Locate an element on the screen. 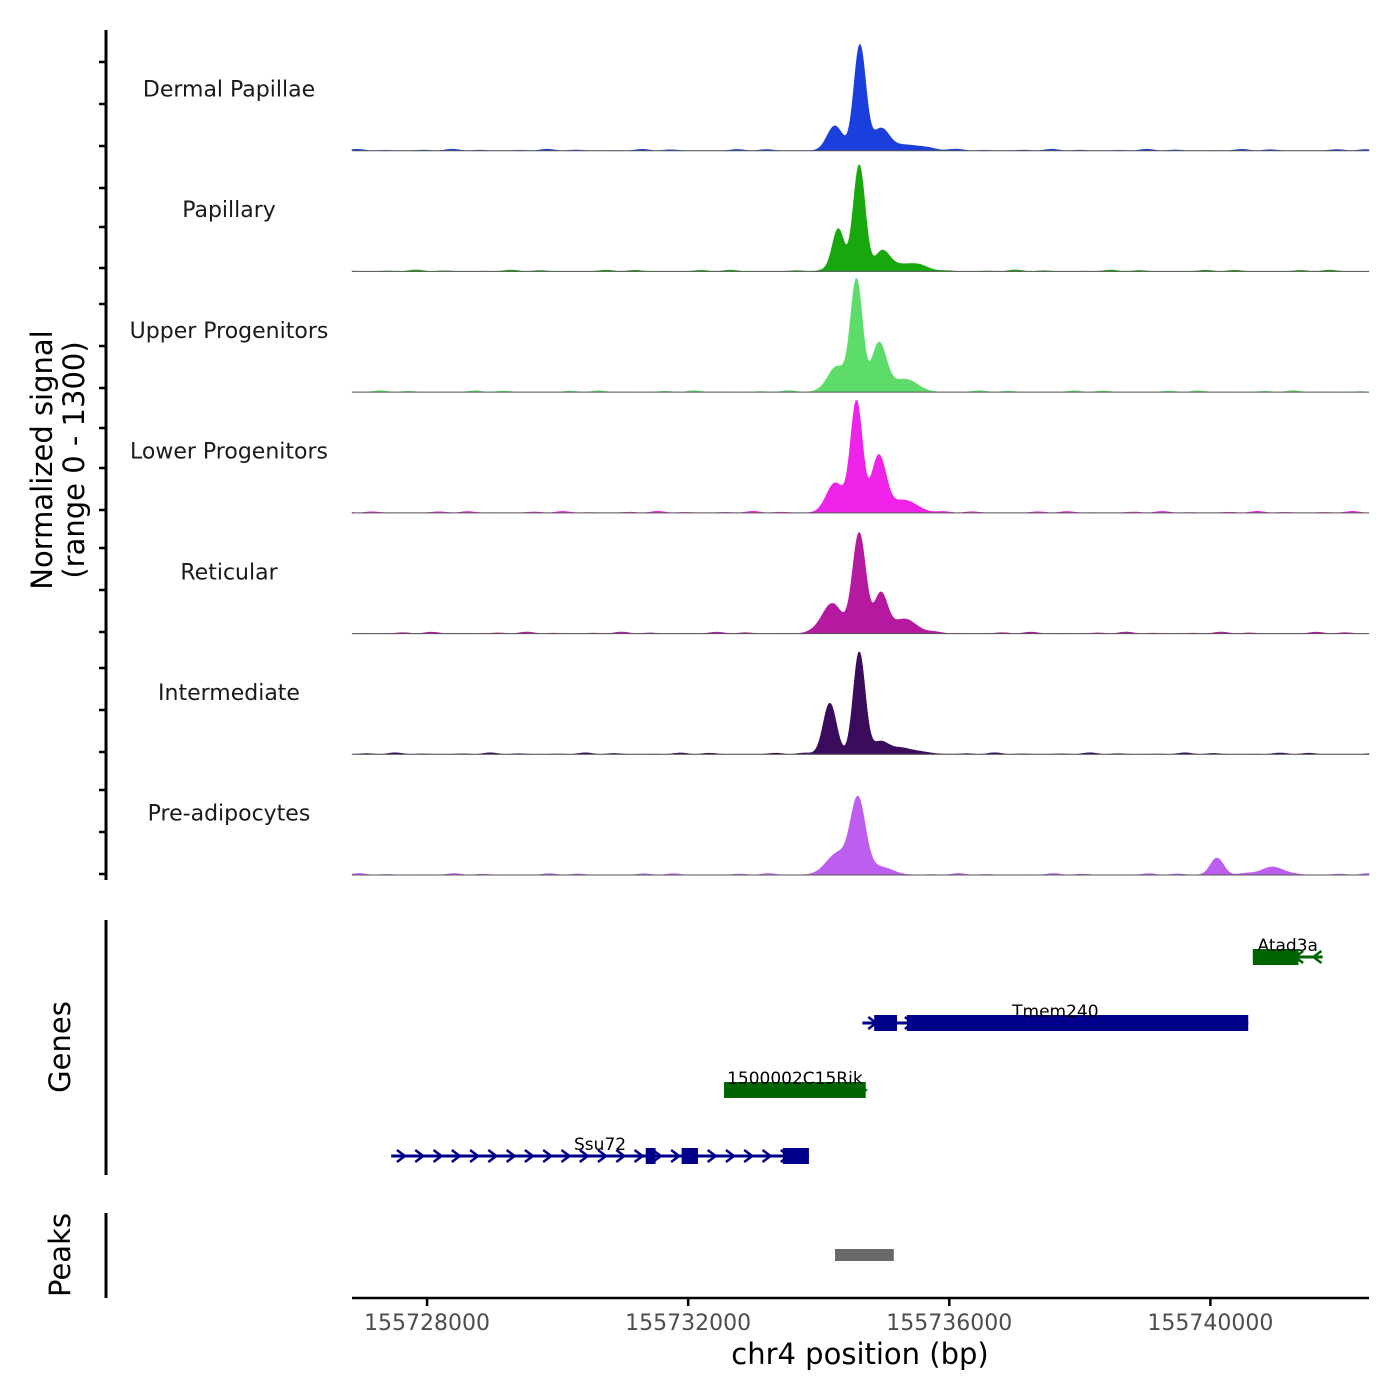  x-ticks: 155728000 155732000 155736000 155740000 is located at coordinates (818, 1317).